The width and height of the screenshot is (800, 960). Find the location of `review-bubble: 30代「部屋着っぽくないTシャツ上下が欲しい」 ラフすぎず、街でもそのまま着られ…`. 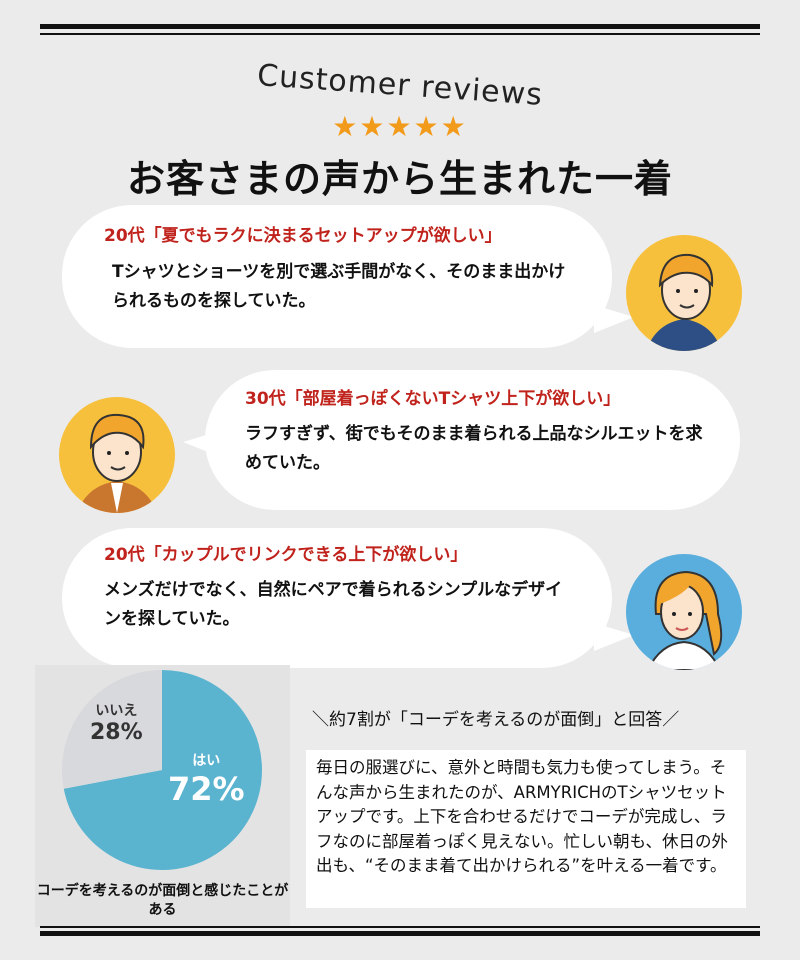

review-bubble: 30代「部屋着っぽくないTシャツ上下が欲しい」 ラフすぎず、街でもそのまま着られ… is located at coordinates (461, 440).